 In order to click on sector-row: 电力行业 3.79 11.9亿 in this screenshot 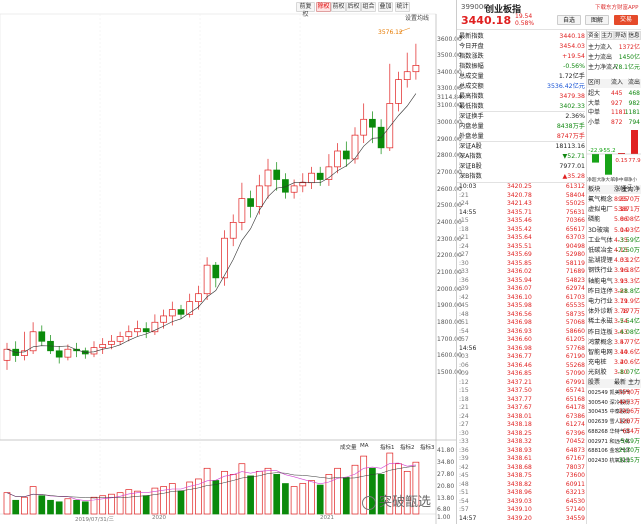, I will do `click(614, 301)`.